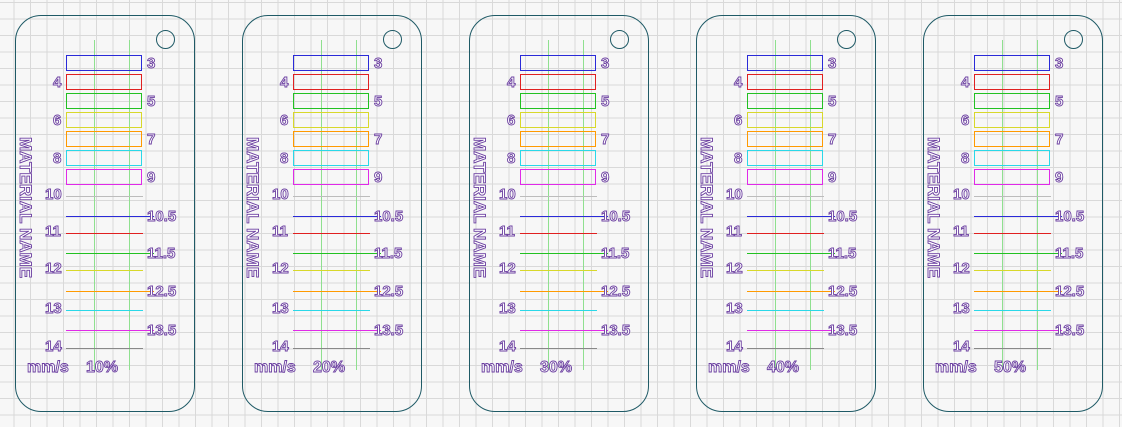 This screenshot has width=1122, height=427. Describe the element at coordinates (284, 120) in the screenshot. I see `swatch-label: 6` at that location.